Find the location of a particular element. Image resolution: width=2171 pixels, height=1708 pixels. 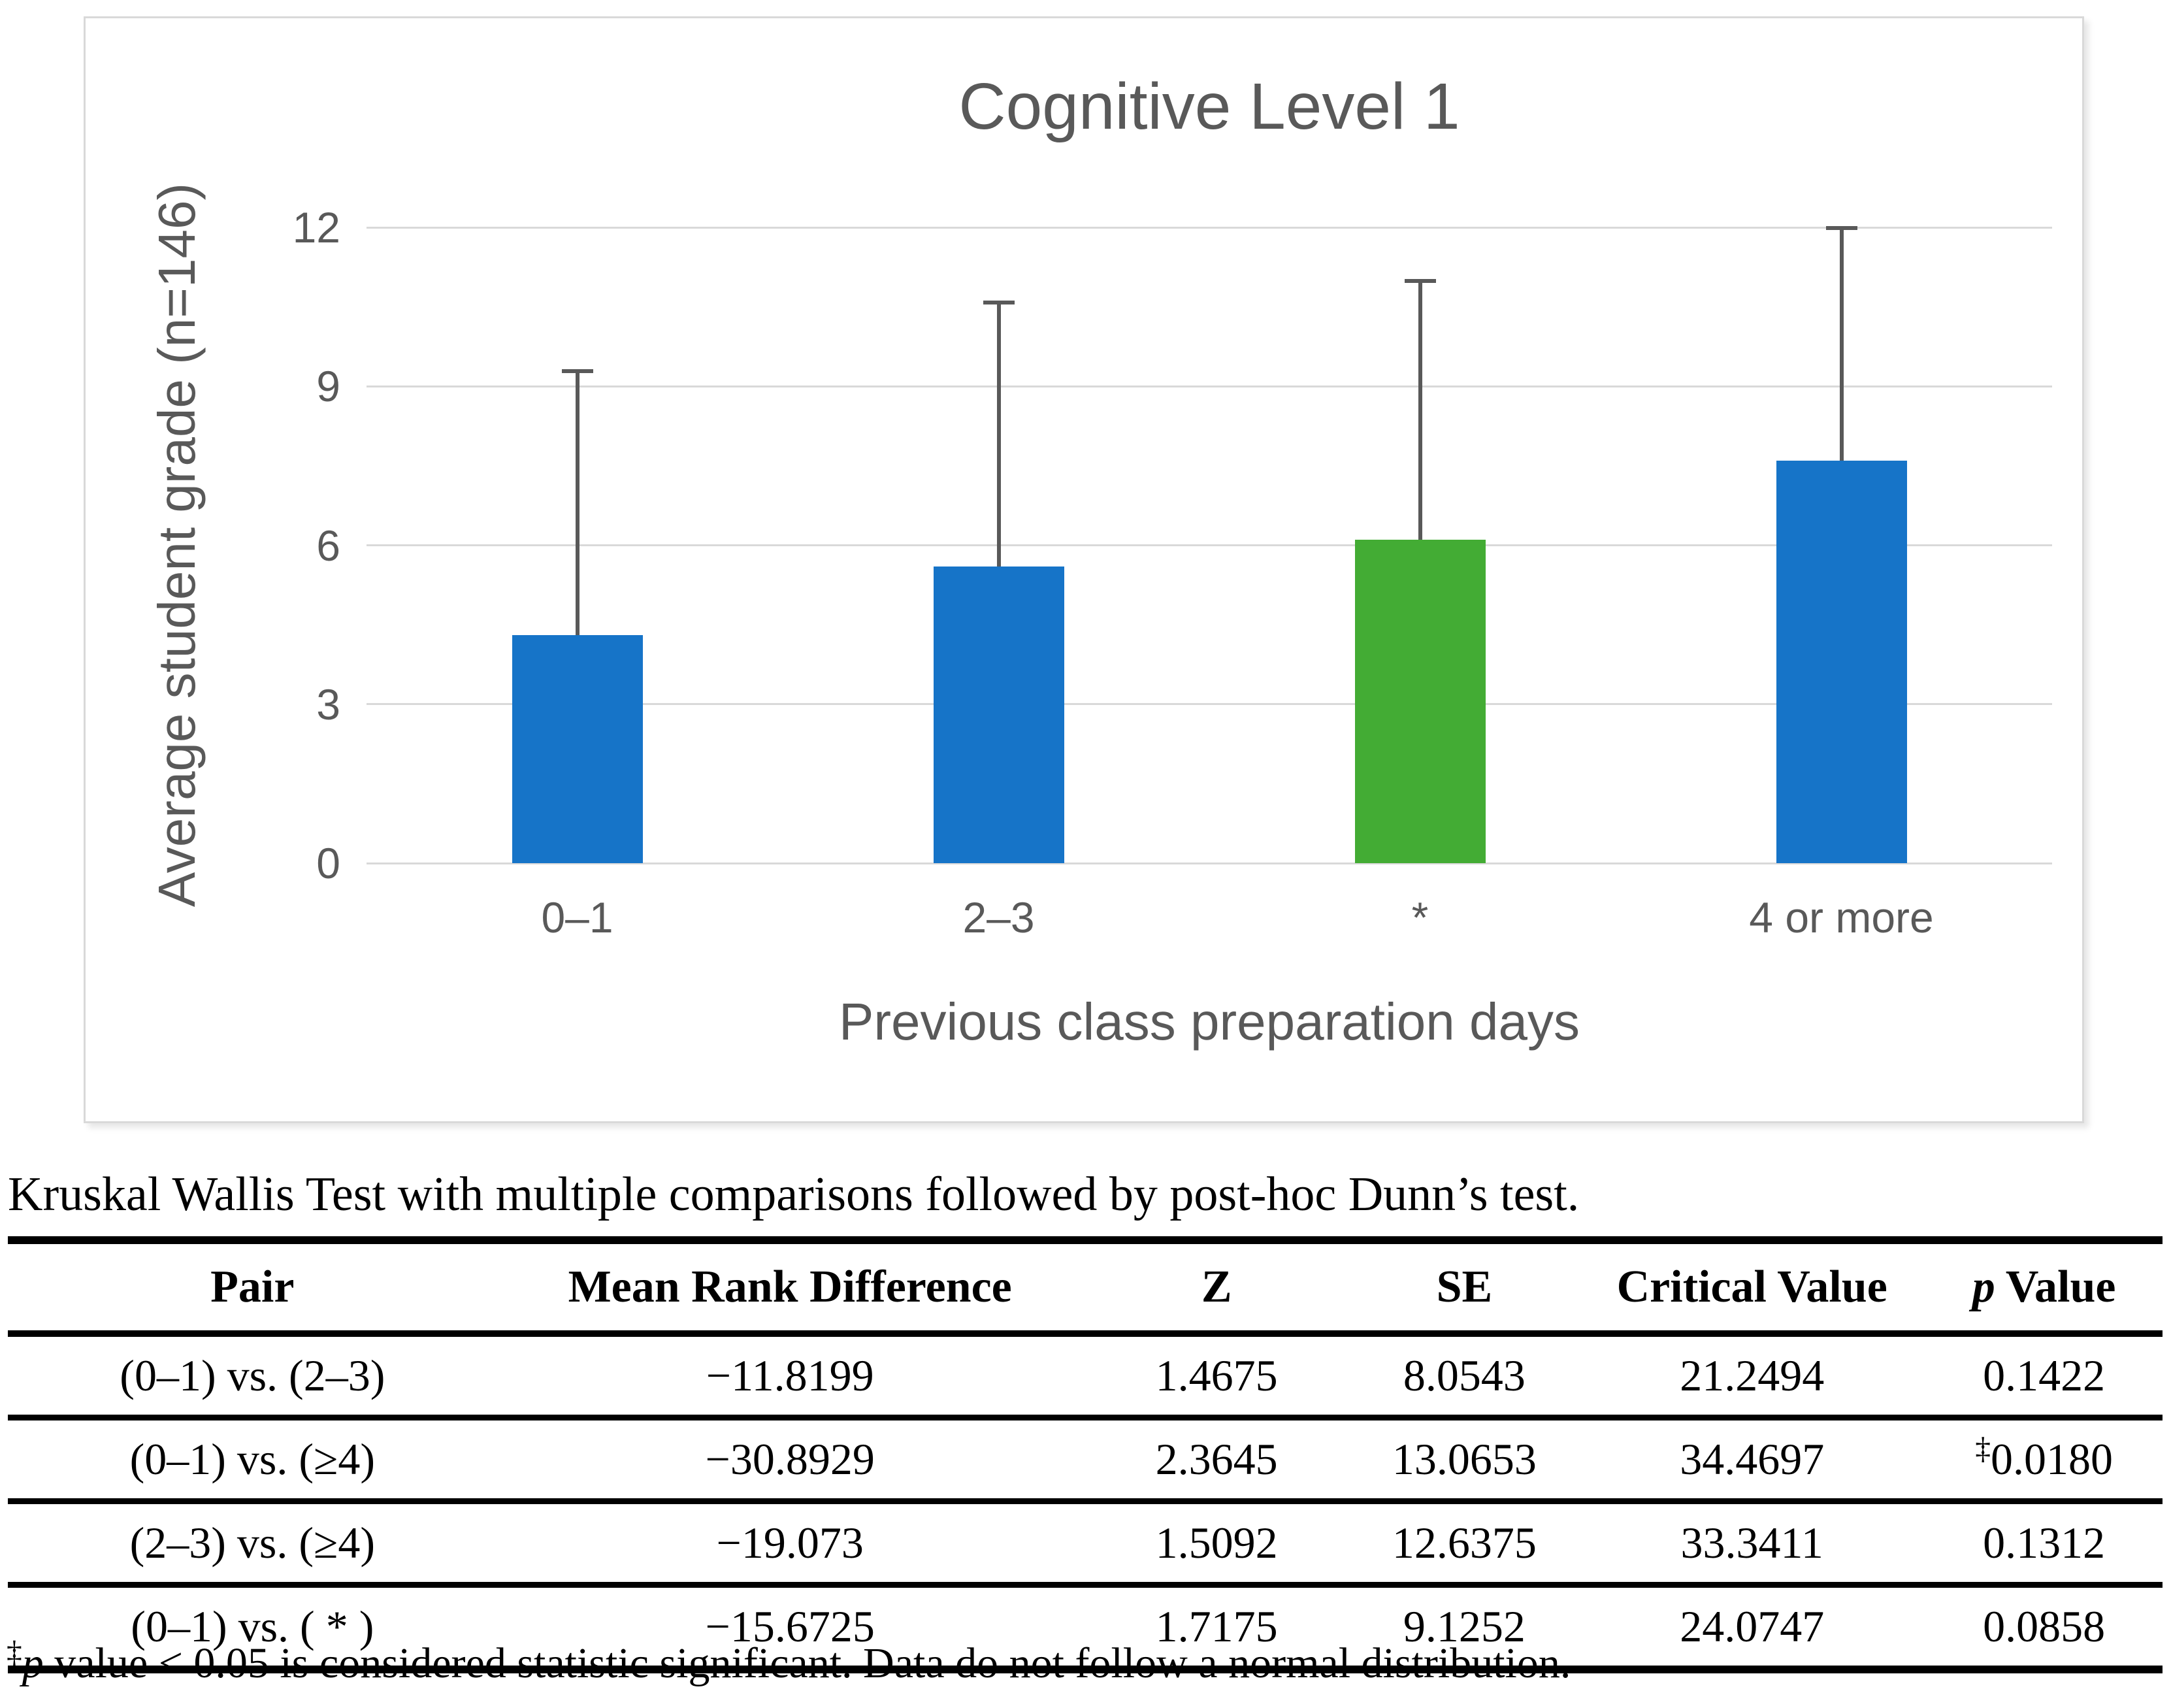

x-label-3: 4 or more is located at coordinates (1841, 917).